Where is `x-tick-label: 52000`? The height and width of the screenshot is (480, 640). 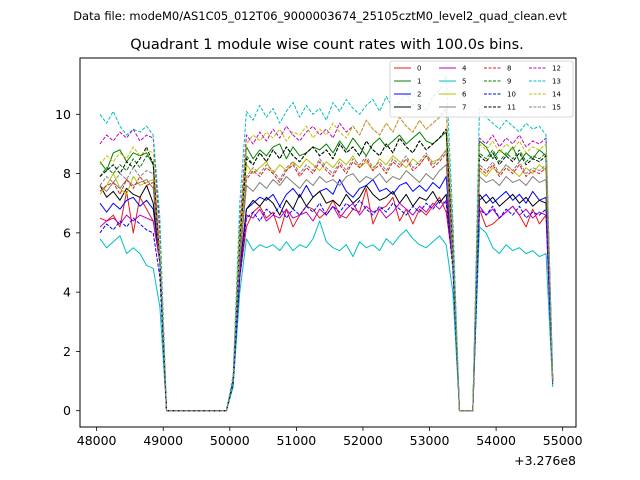
x-tick-label: 52000 is located at coordinates (363, 440).